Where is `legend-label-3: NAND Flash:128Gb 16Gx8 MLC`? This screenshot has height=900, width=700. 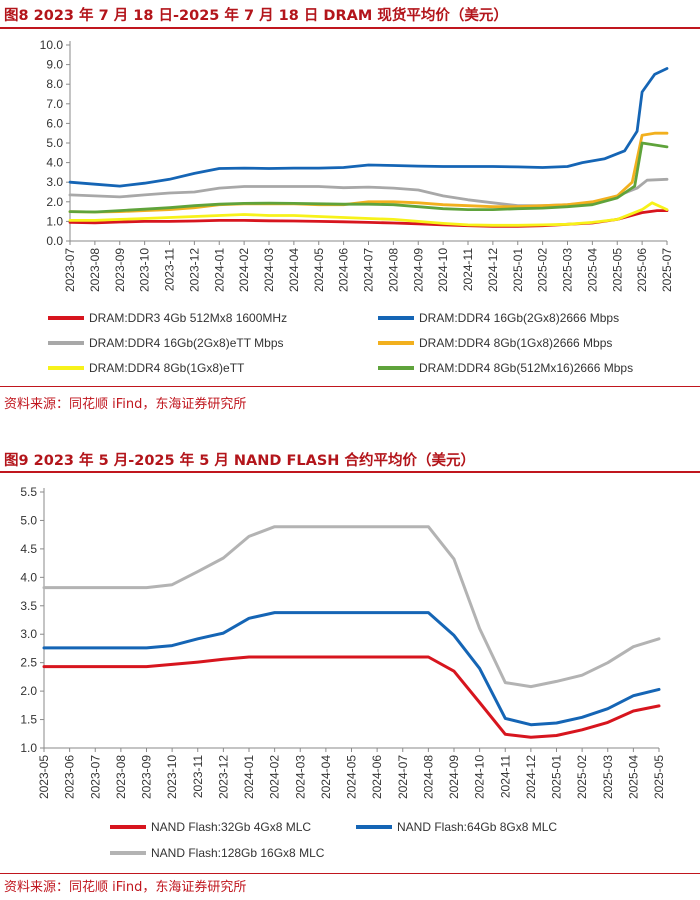 legend-label-3: NAND Flash:128Gb 16Gx8 MLC is located at coordinates (238, 853).